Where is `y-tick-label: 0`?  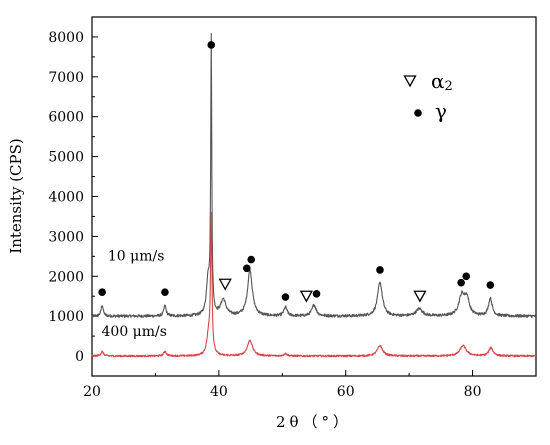 y-tick-label: 0 is located at coordinates (79, 357).